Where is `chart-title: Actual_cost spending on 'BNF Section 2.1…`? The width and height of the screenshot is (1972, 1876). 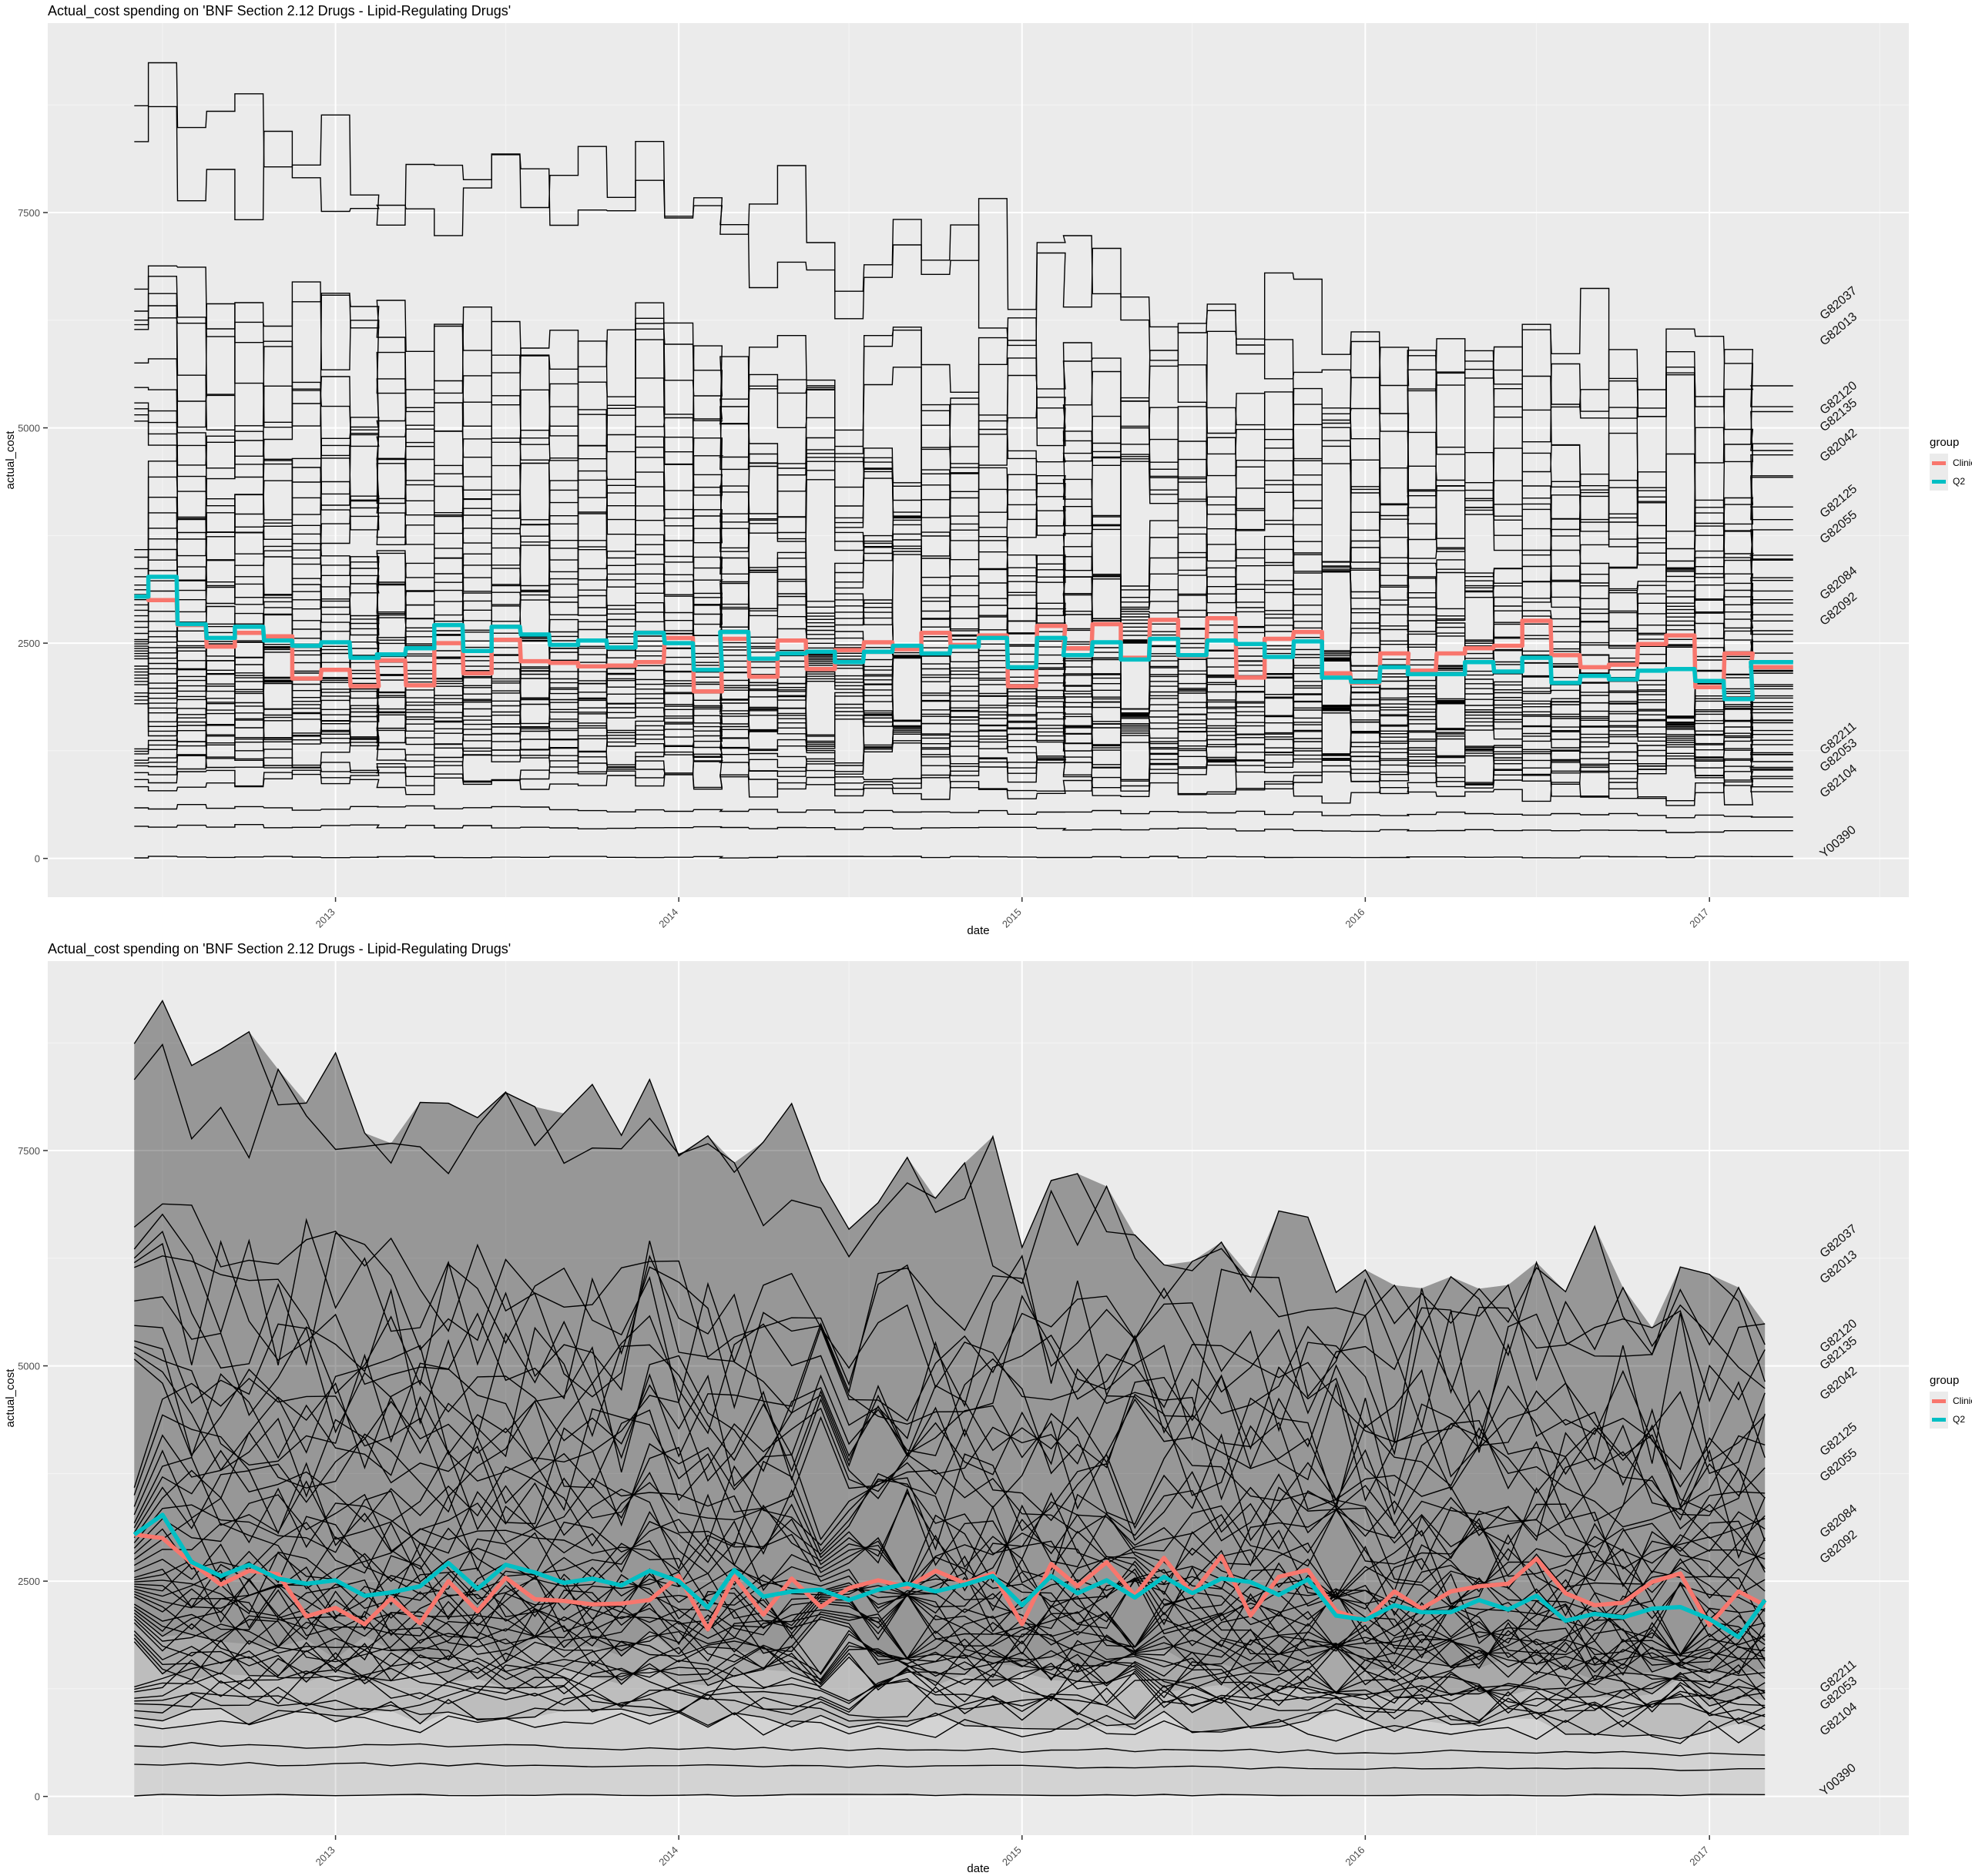 chart-title: Actual_cost spending on 'BNF Section 2.1… is located at coordinates (279, 10).